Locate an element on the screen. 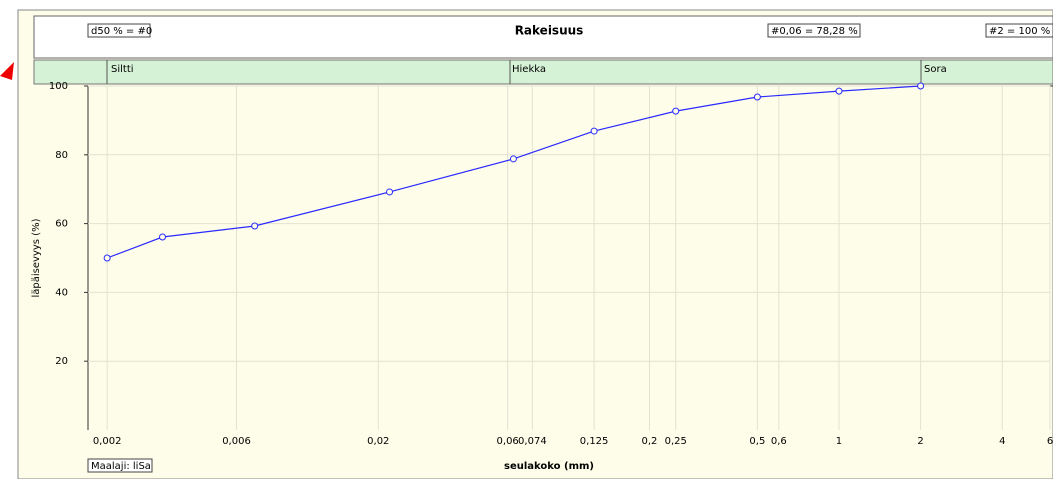  y-tick-label: 40 is located at coordinates (61, 292).